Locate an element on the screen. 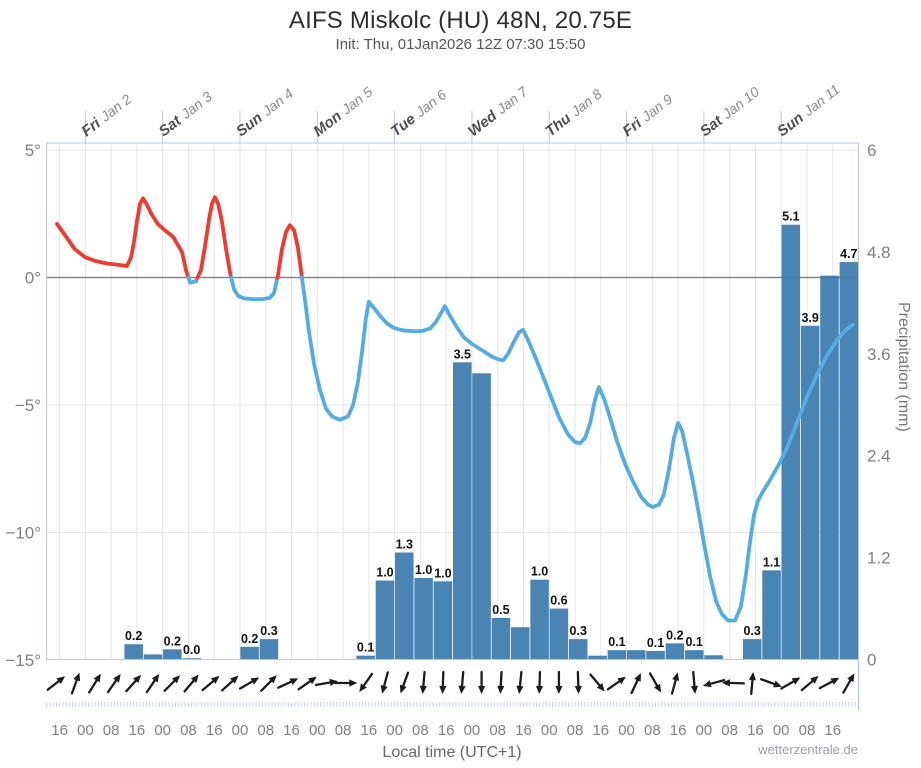 This screenshot has width=921, height=768. y-left-tick: 0° is located at coordinates (33, 278).